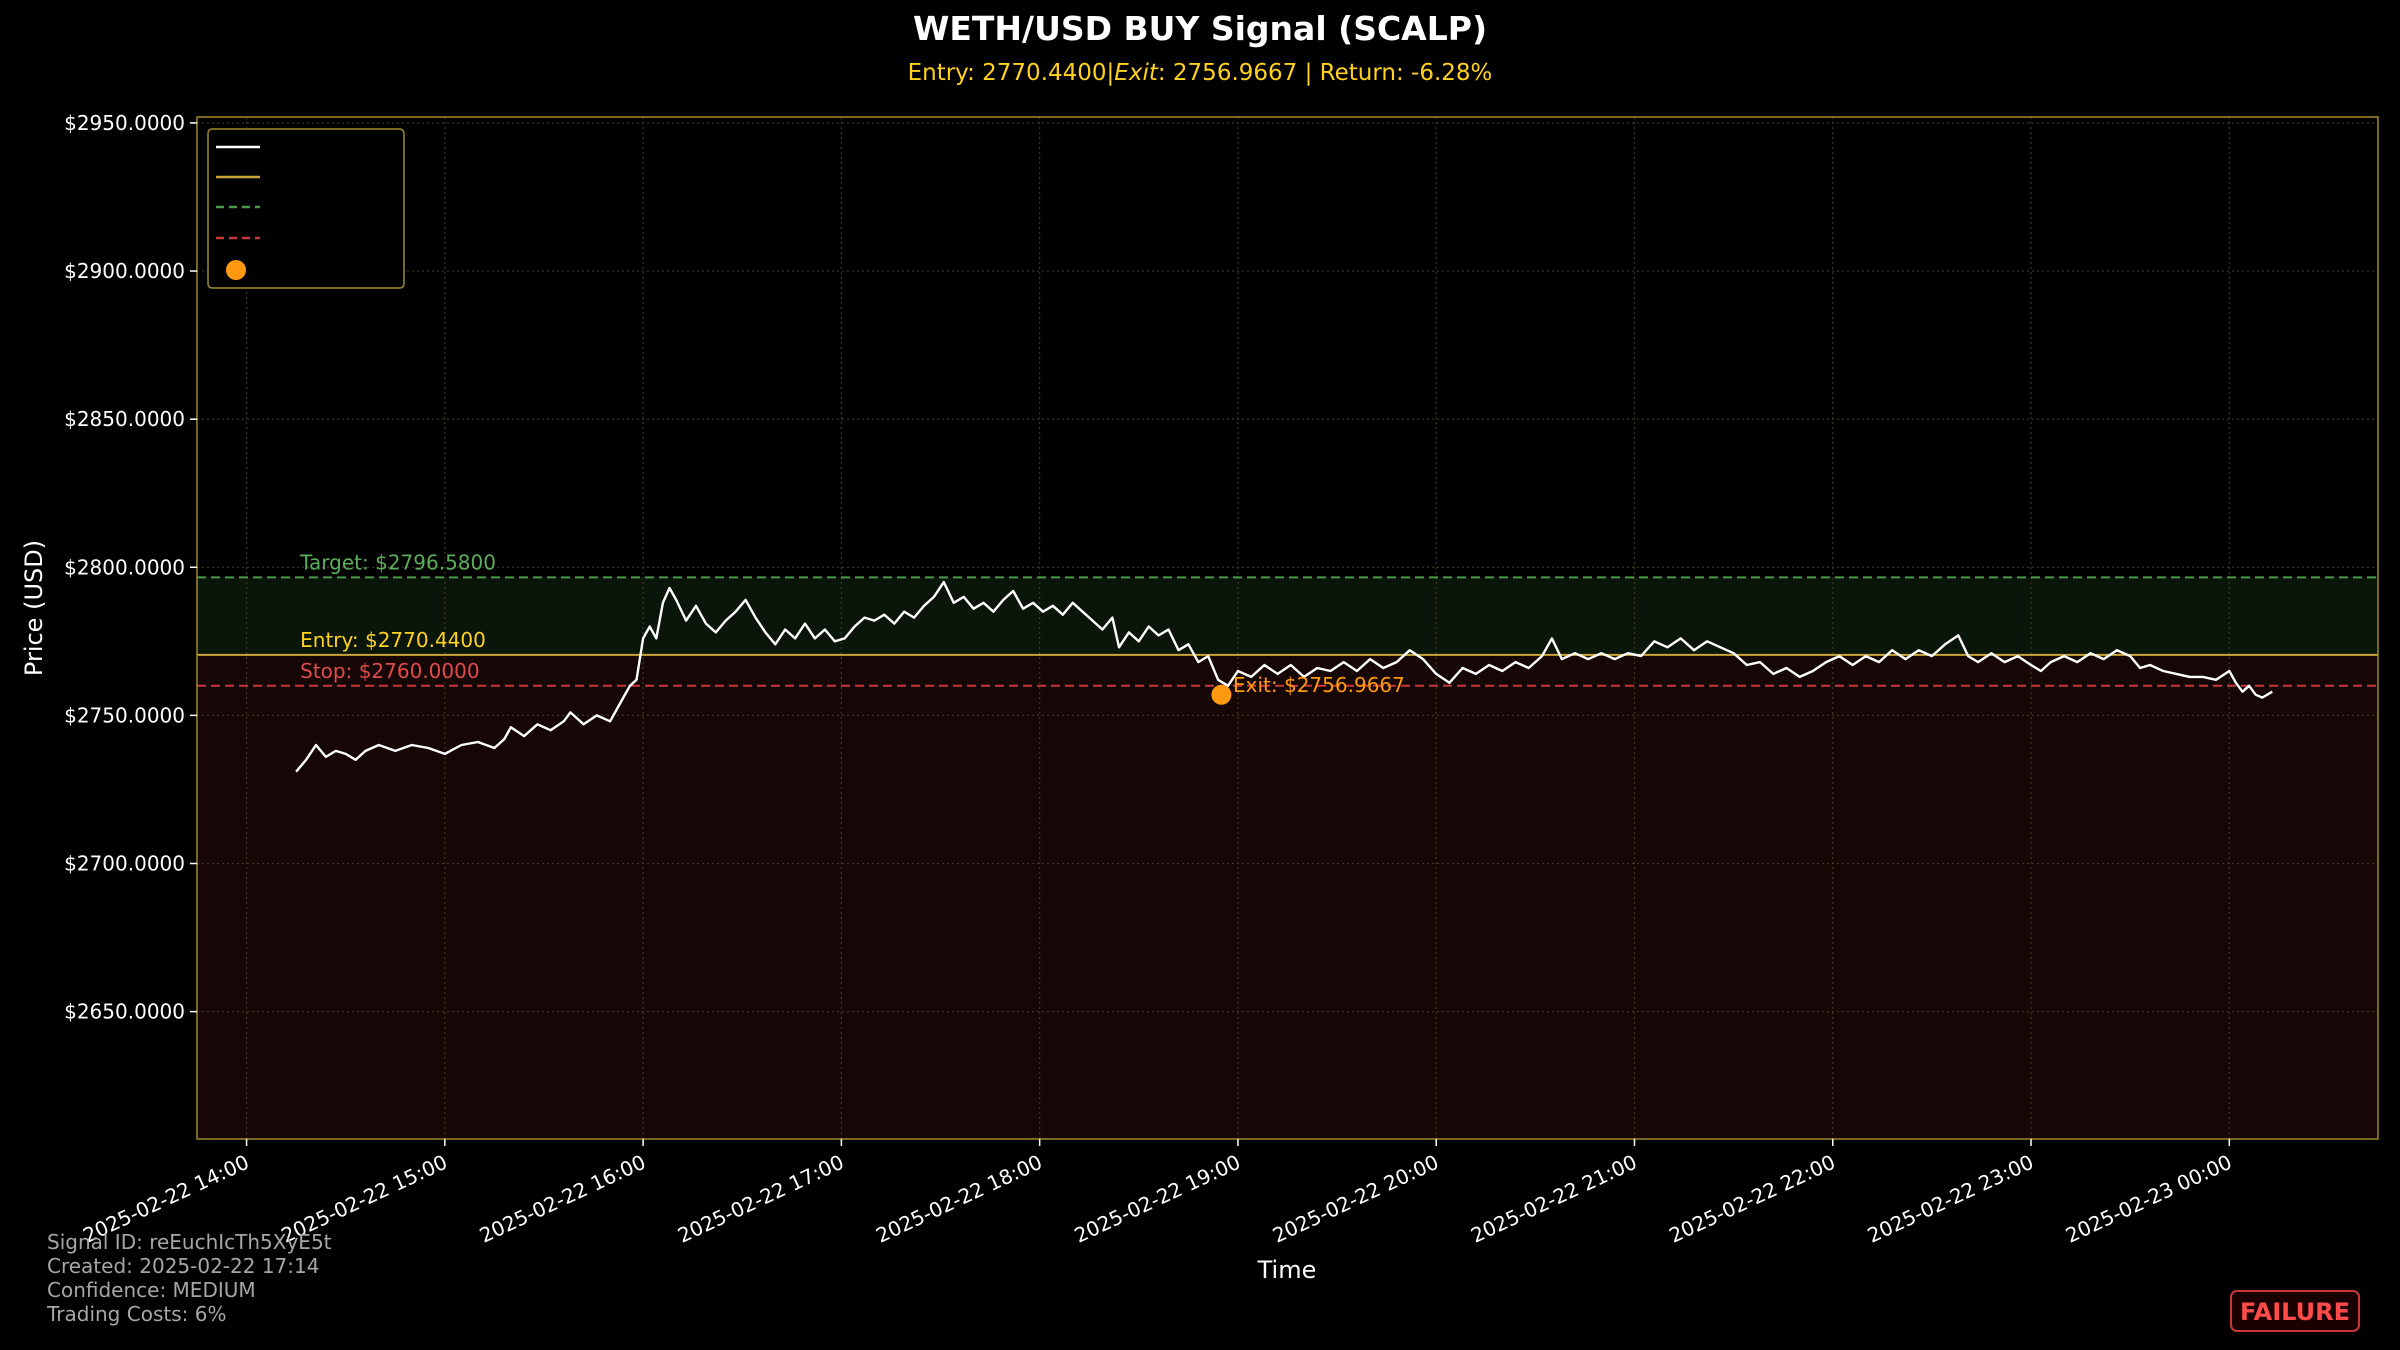  What do you see at coordinates (189, 1242) in the screenshot?
I see `signal-id: Signal ID: reEuchIcTh5XyE5t` at bounding box center [189, 1242].